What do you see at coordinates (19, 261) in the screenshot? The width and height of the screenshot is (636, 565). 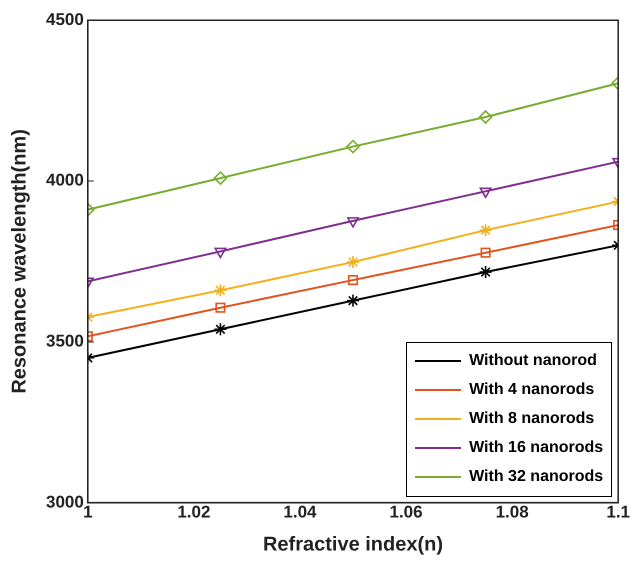 I see `y-axis-title: Resonance wavelength(nm)` at bounding box center [19, 261].